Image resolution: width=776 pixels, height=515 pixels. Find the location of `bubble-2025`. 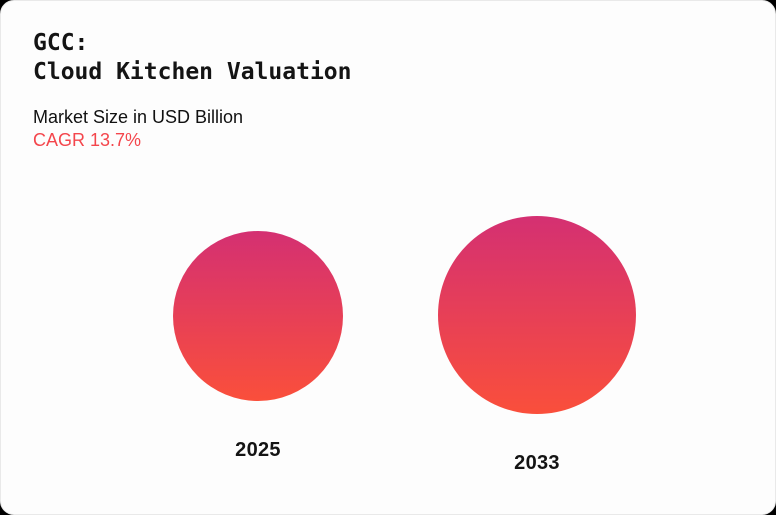

bubble-2025 is located at coordinates (258, 316).